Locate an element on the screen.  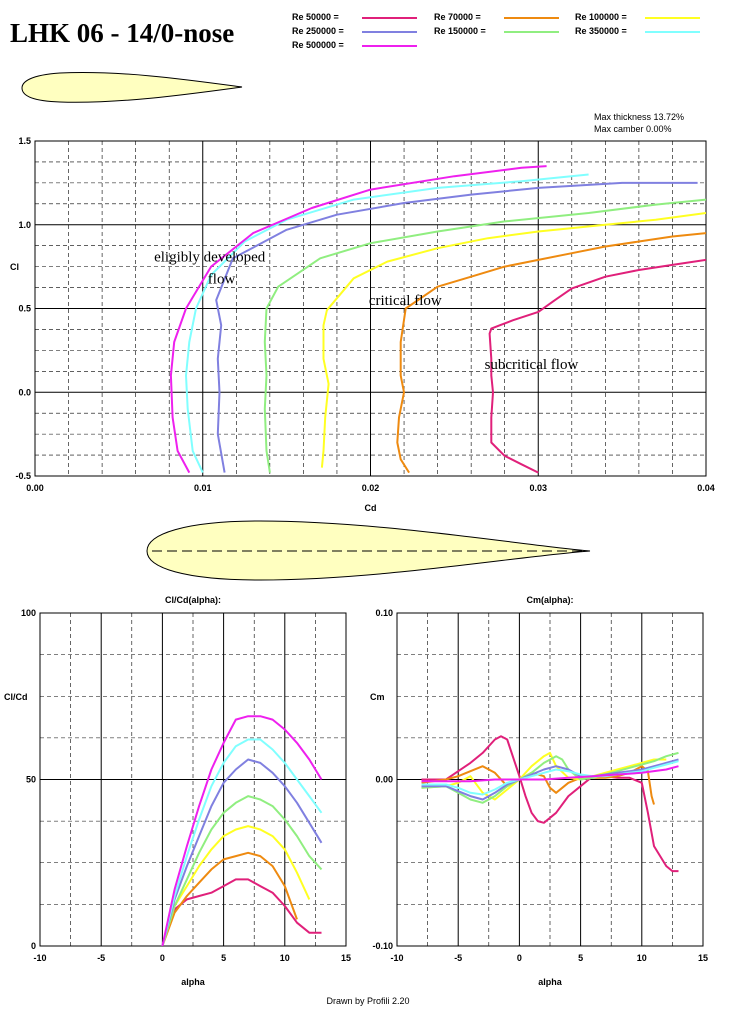
x-tick-label: 0.01 is located at coordinates (203, 488).